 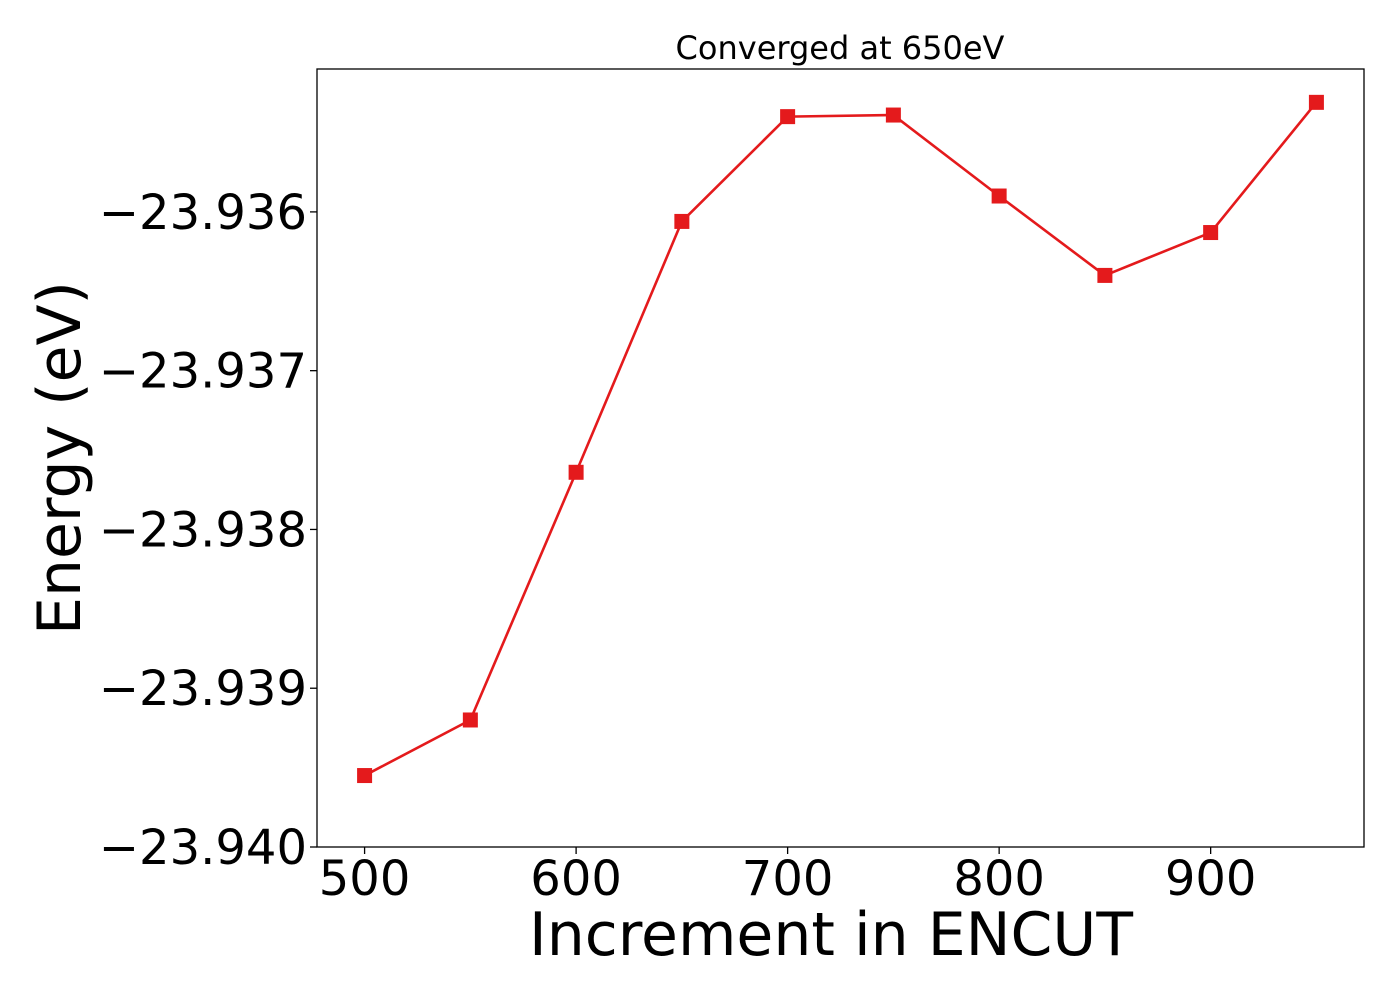 I want to click on x-tick-label: 800, so click(x=999, y=879).